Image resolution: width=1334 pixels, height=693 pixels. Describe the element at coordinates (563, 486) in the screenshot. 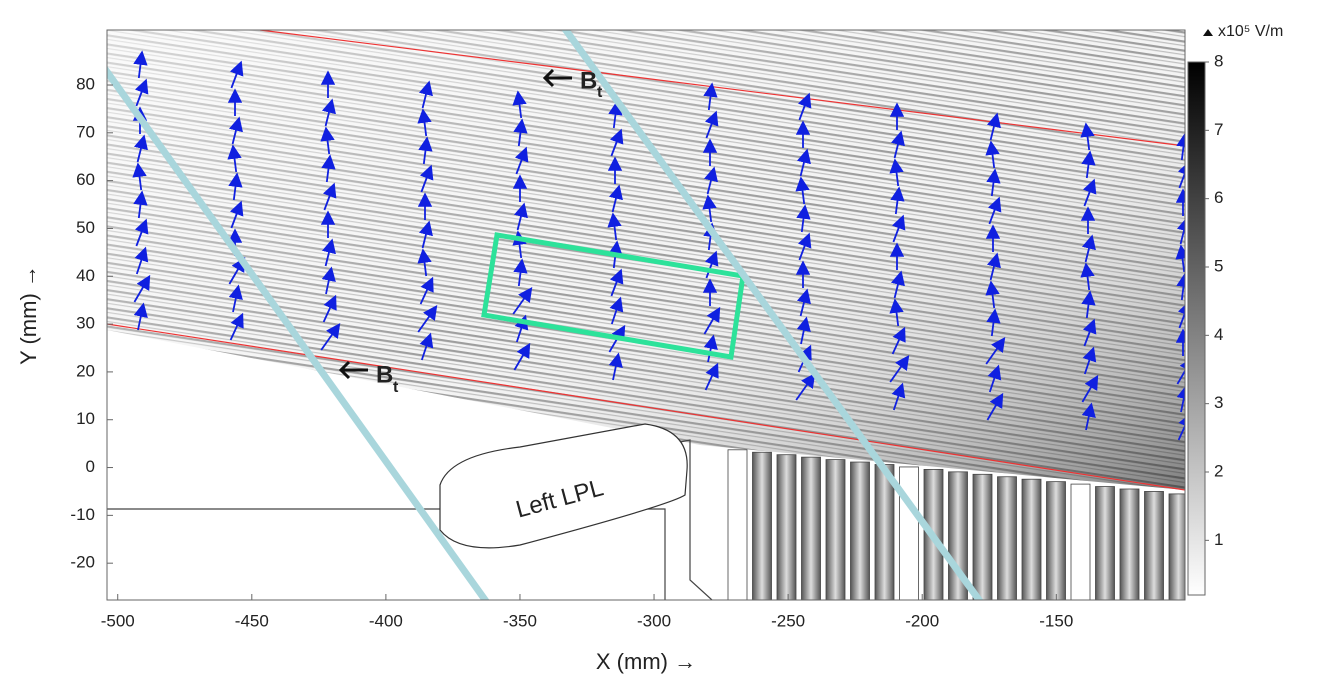

I see `lpl-shape` at that location.